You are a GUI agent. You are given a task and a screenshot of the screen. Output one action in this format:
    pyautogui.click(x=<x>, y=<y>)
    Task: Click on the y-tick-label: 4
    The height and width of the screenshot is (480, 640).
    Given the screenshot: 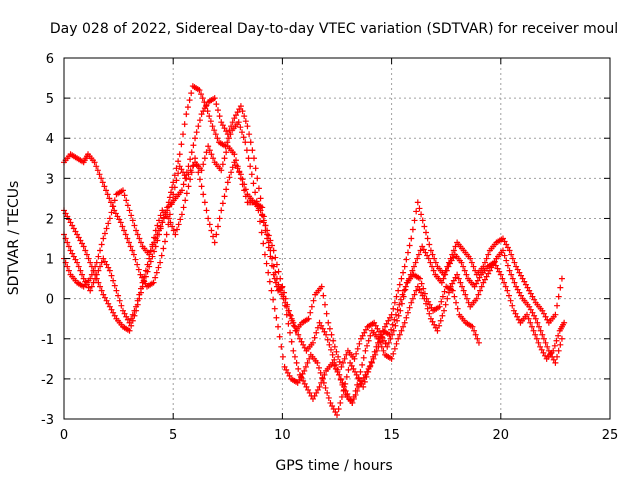 What is the action you would take?
    pyautogui.click(x=50, y=139)
    